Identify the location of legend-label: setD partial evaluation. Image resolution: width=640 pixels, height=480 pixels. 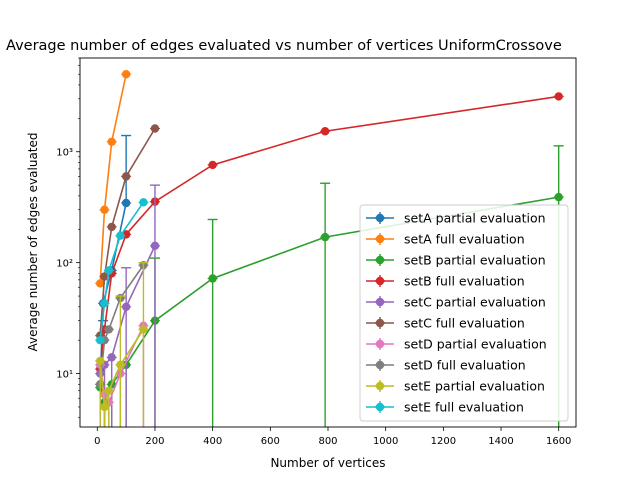
(475, 344).